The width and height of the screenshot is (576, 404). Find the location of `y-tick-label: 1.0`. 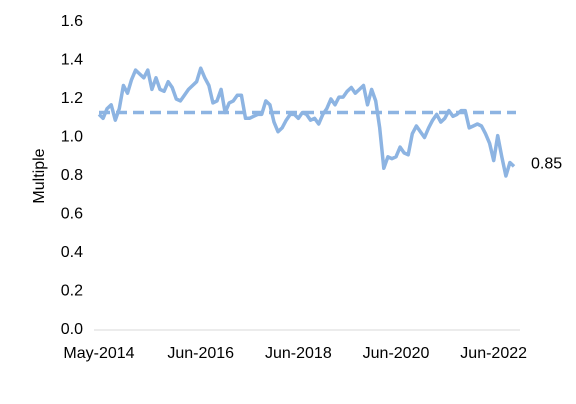

y-tick-label: 1.0 is located at coordinates (72, 137).